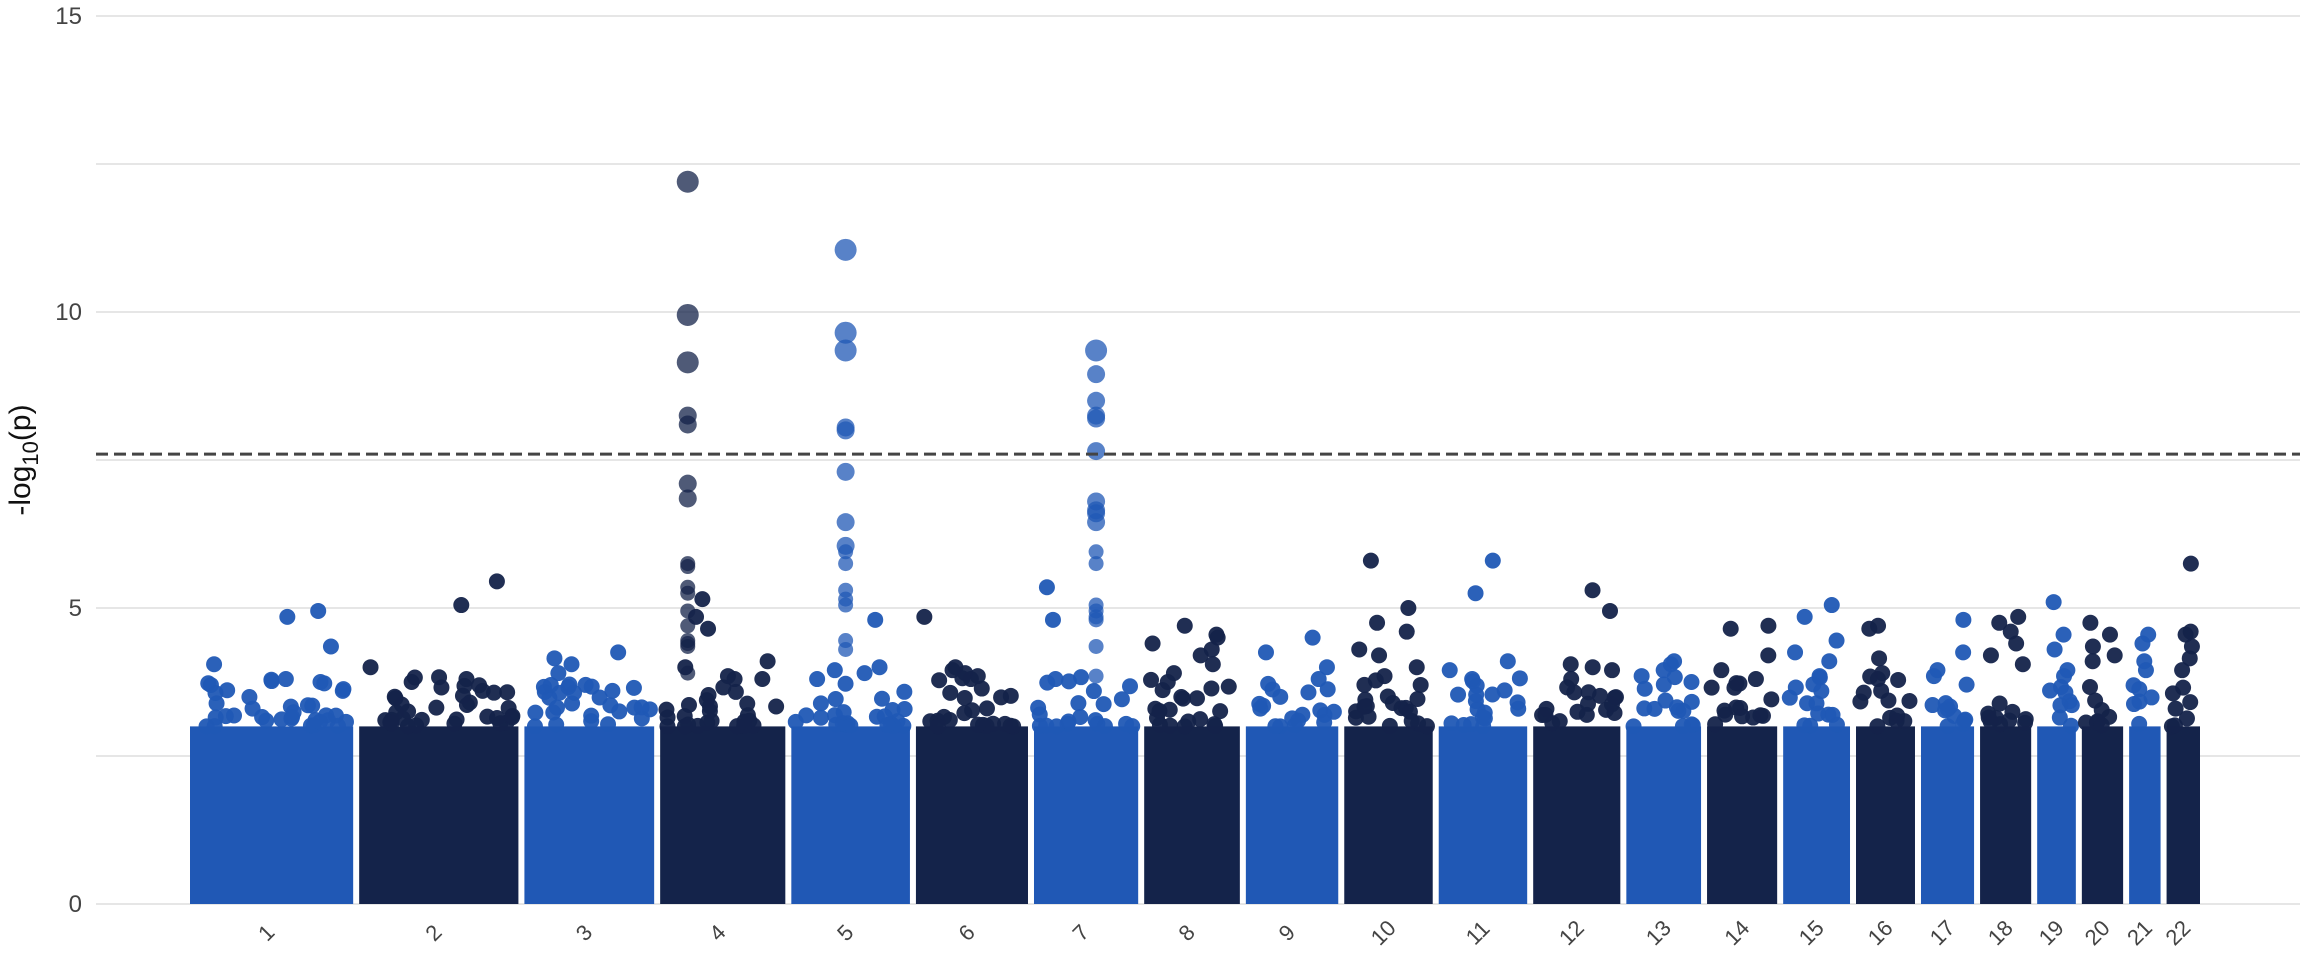 The width and height of the screenshot is (2304, 960). Describe the element at coordinates (2100, 759) in the screenshot. I see `chromosome-20-points` at that location.